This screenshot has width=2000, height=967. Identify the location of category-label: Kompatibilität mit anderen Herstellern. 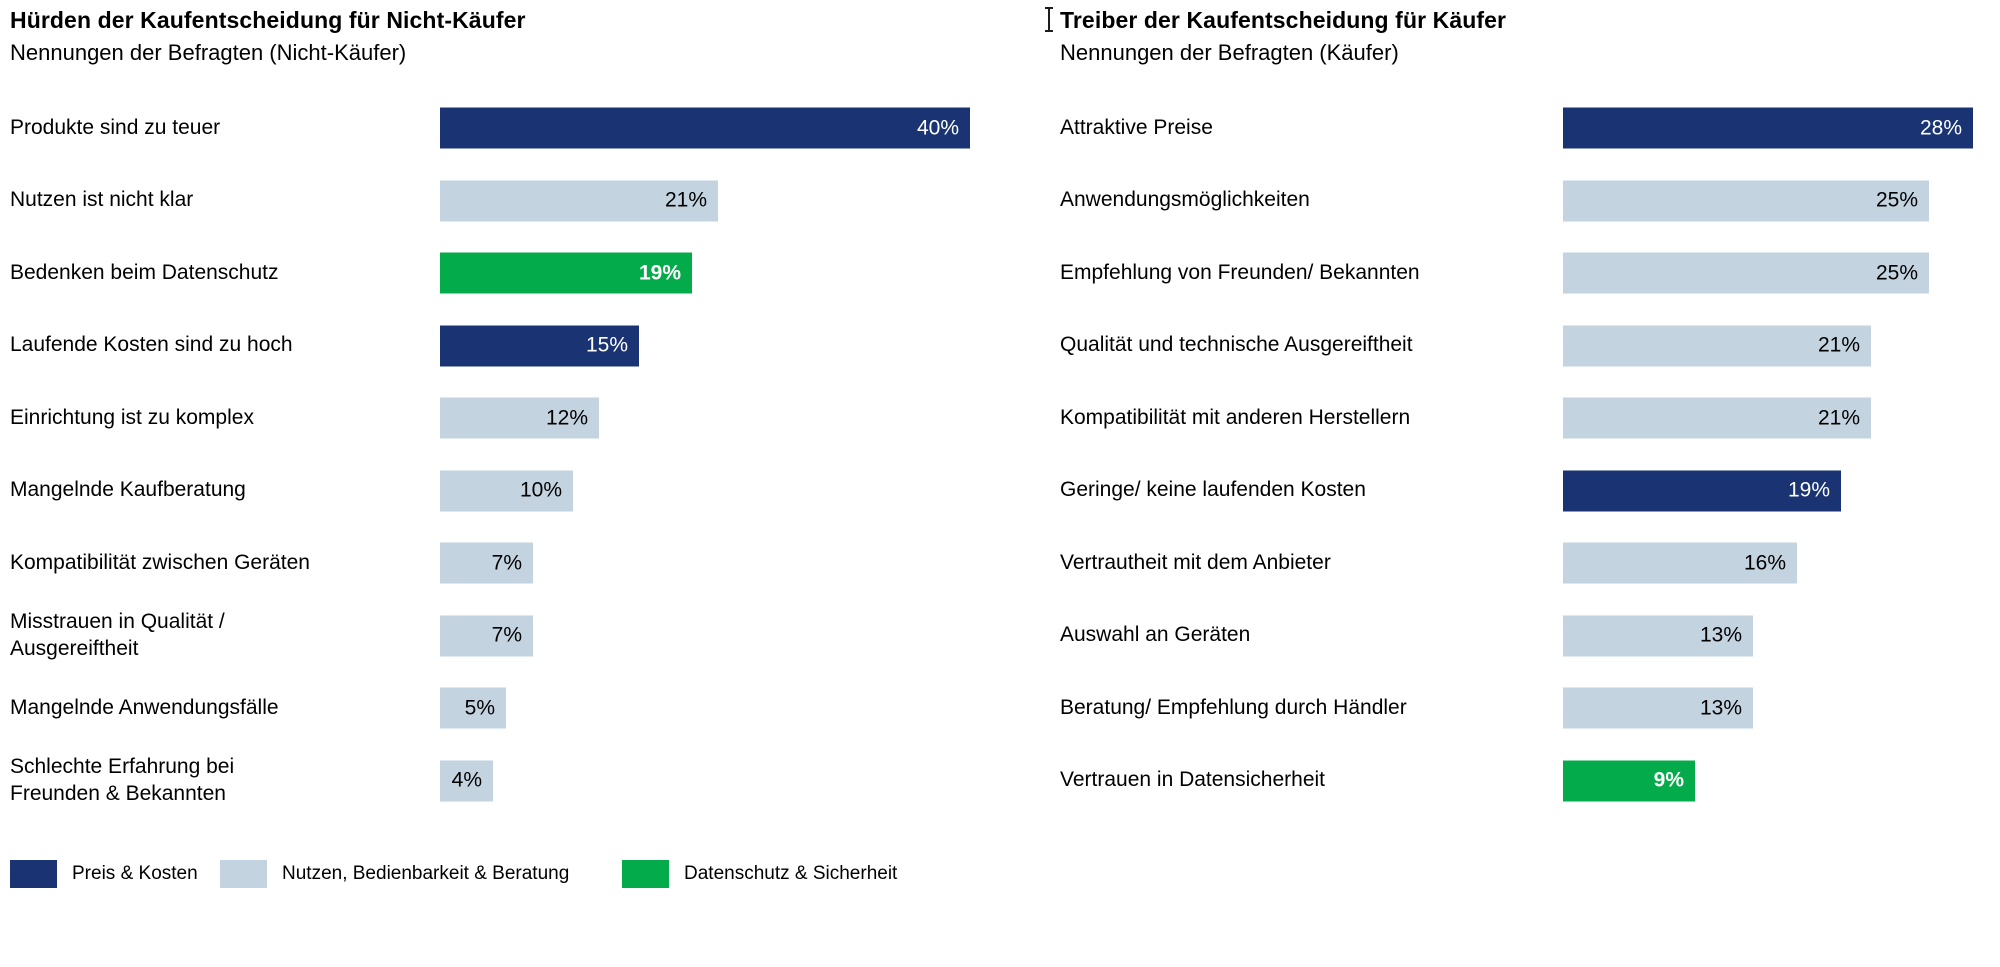
(1235, 417).